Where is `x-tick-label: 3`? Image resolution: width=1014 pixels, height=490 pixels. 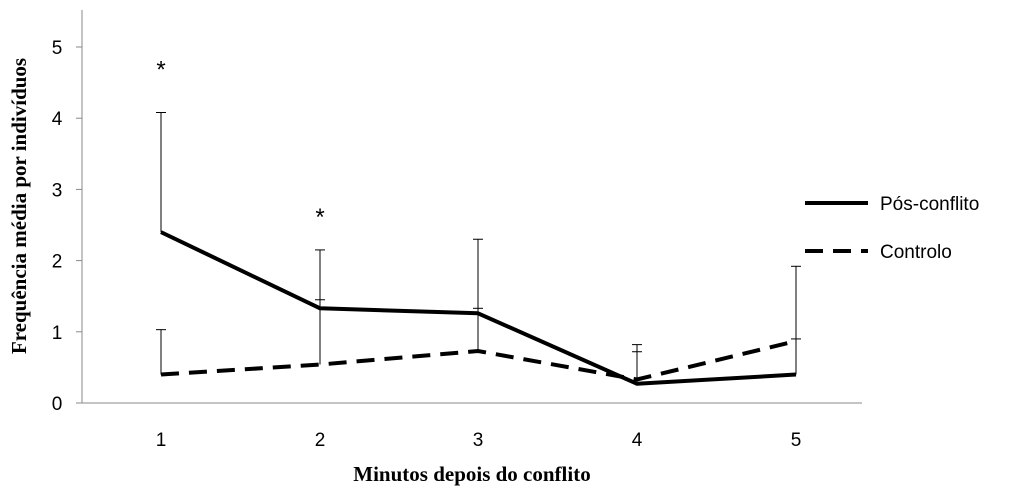
x-tick-label: 3 is located at coordinates (478, 440).